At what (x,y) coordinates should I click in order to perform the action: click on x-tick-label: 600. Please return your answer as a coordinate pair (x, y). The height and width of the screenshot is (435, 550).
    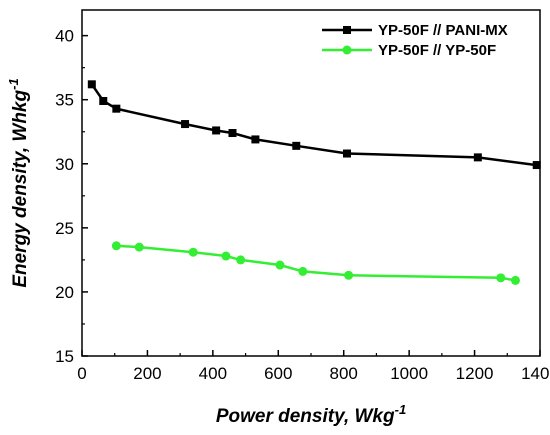
    Looking at the image, I should click on (278, 373).